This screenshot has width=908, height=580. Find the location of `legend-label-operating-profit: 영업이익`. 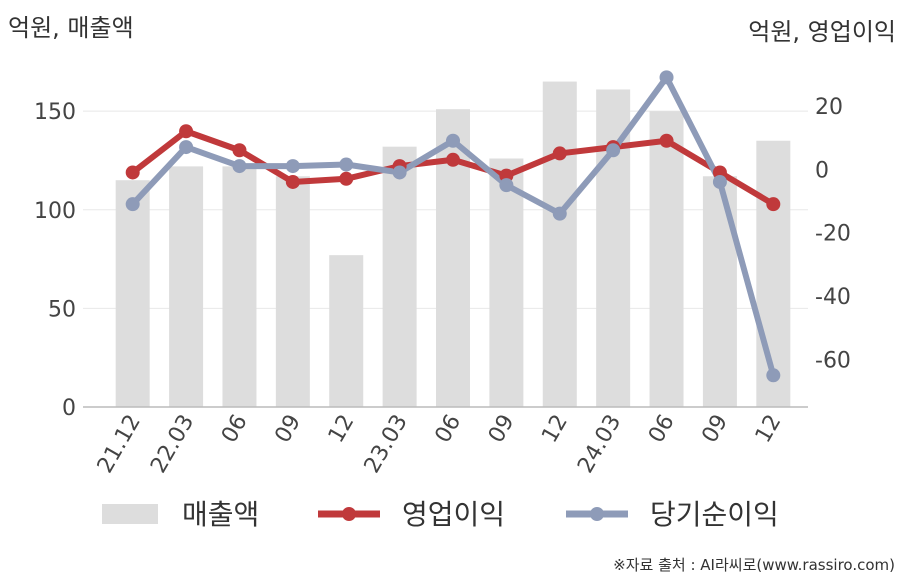

legend-label-operating-profit: 영업이익 is located at coordinates (453, 514).